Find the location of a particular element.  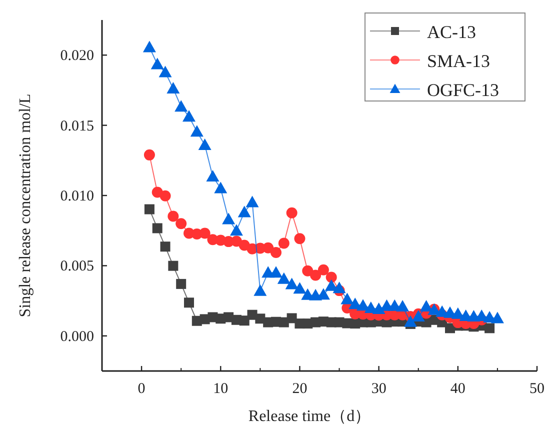

legend-label: AC-13 is located at coordinates (451, 32).